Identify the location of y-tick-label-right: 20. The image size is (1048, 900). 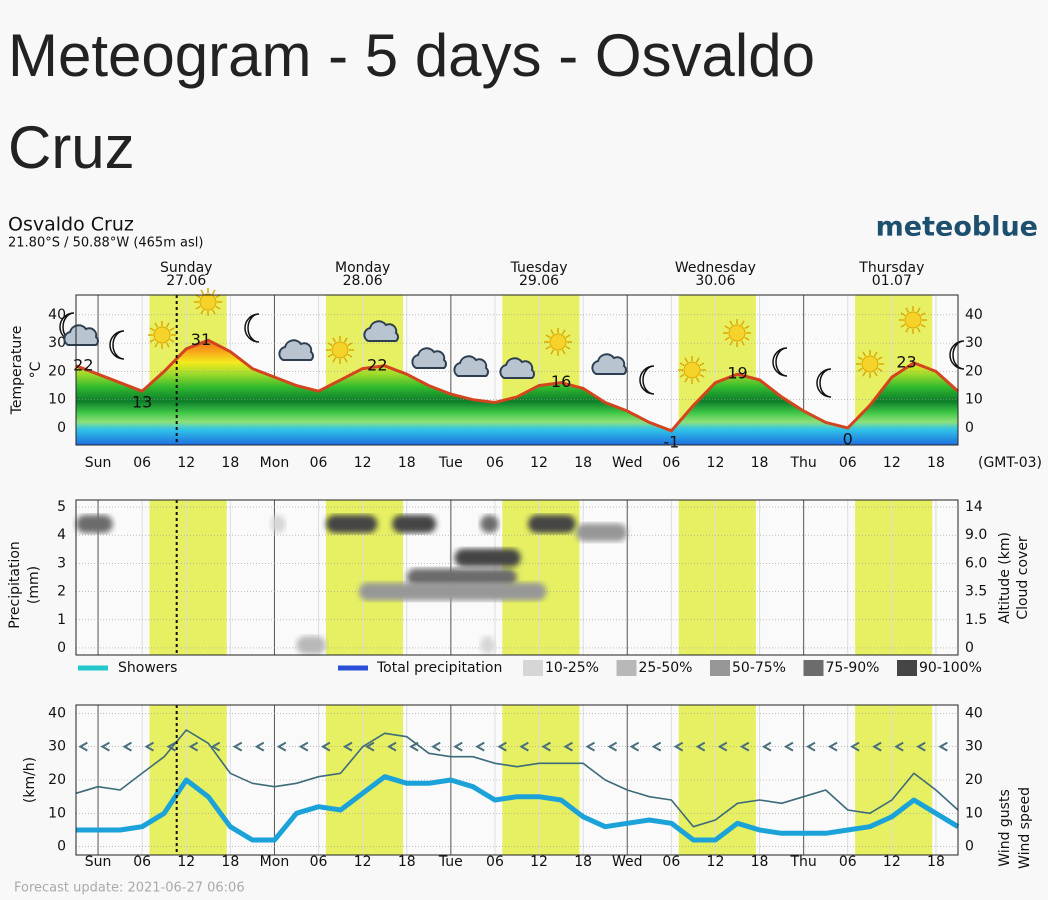
(974, 780).